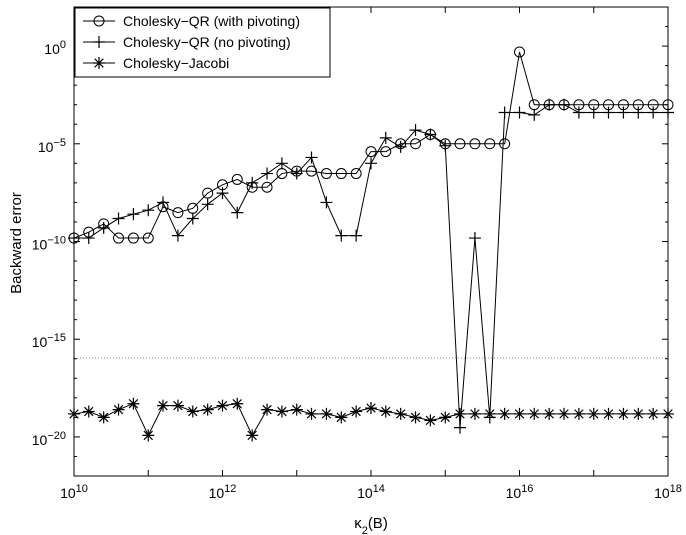 The image size is (686, 535). I want to click on y-axis-label: Backward error, so click(16, 243).